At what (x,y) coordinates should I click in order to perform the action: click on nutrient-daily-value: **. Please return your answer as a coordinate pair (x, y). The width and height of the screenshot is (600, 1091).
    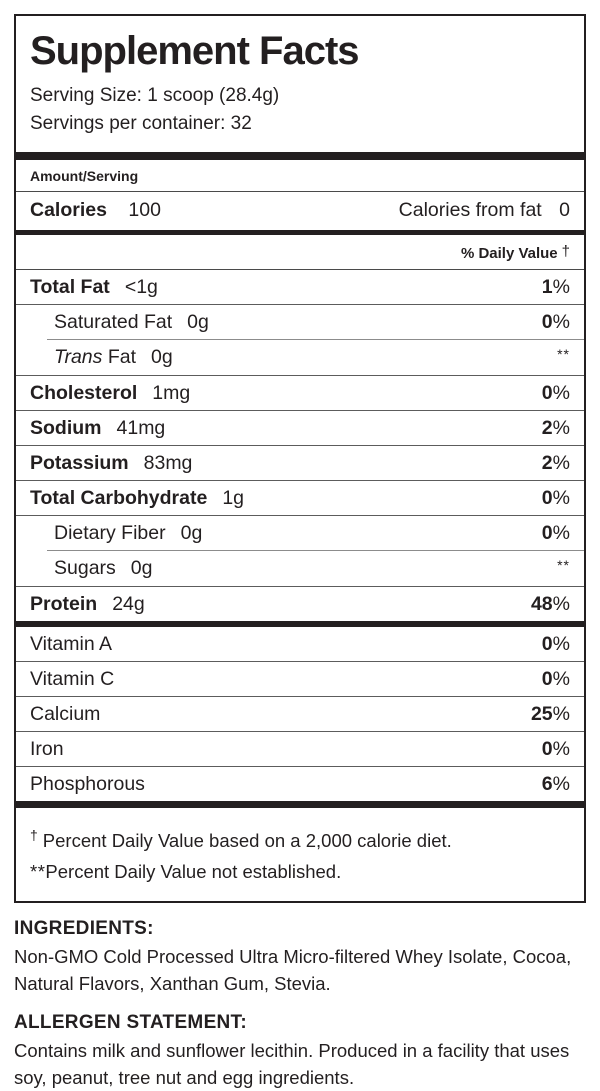
    Looking at the image, I should click on (563, 354).